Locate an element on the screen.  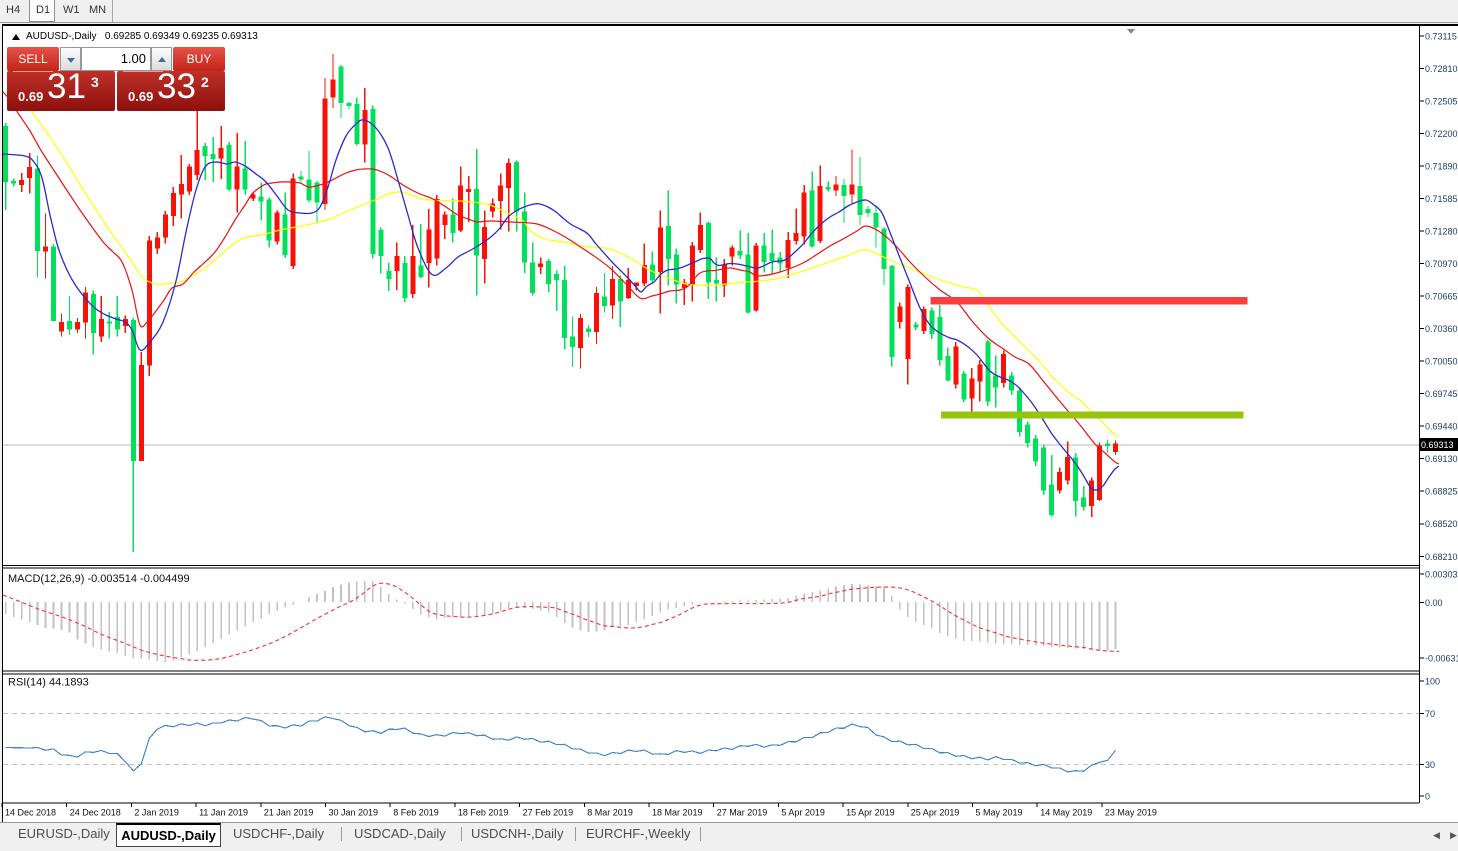
svg-text: 0.68825 is located at coordinates (1441, 492).